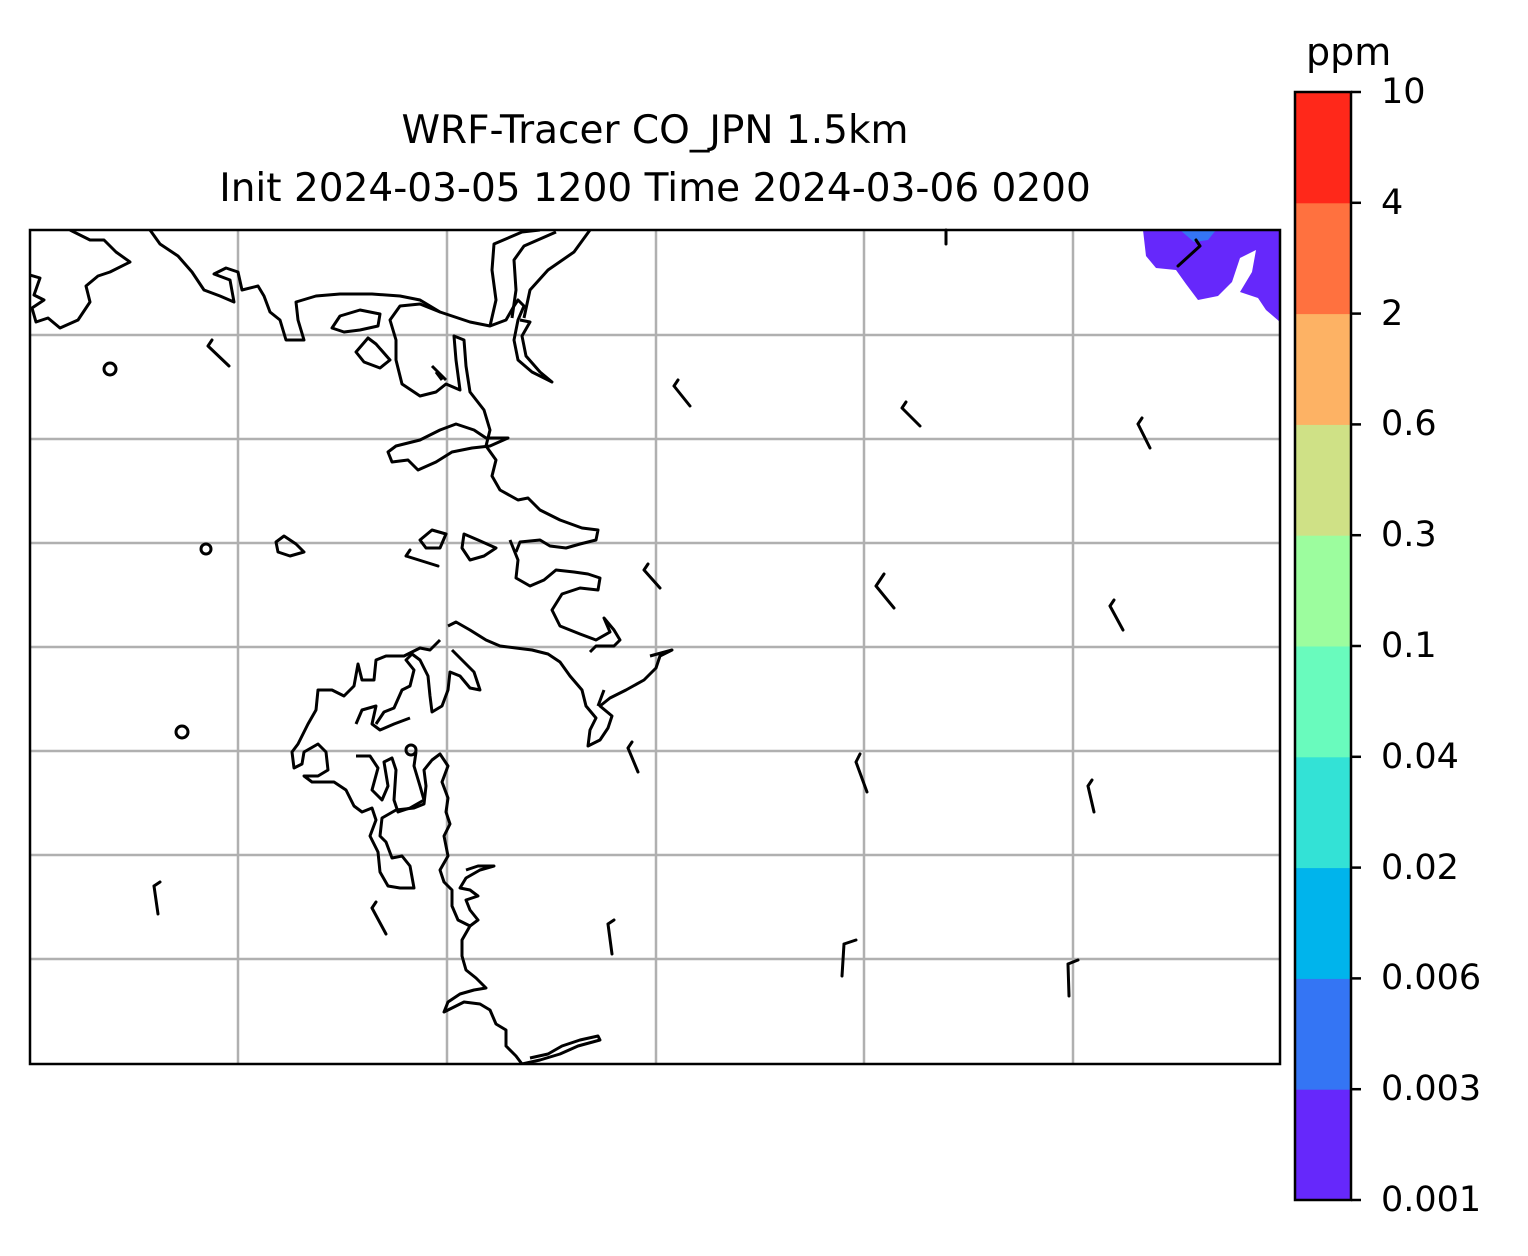 The image size is (1528, 1256). I want to click on colorbar-tick-label: 10, so click(1403, 92).